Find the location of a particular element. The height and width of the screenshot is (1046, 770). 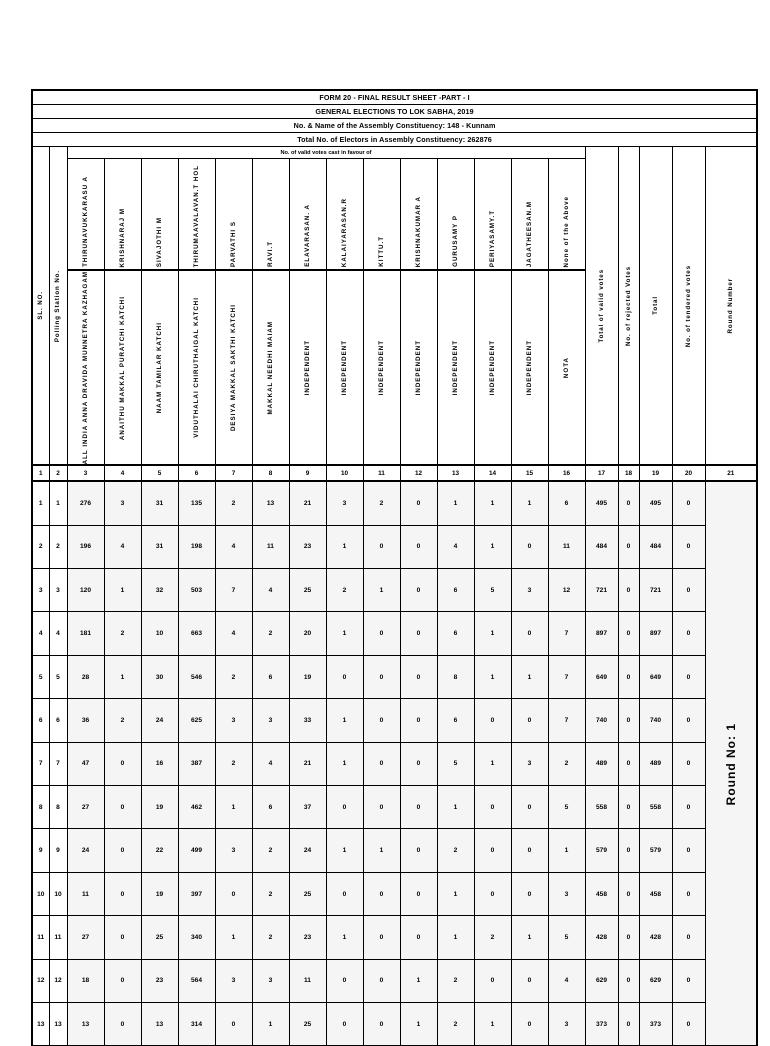

header-total: Total is located at coordinates (655, 306).